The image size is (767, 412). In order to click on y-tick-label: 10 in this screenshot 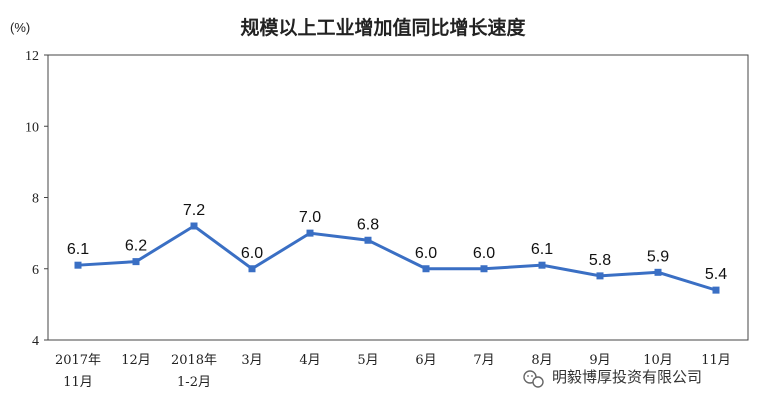, I will do `click(32, 127)`.